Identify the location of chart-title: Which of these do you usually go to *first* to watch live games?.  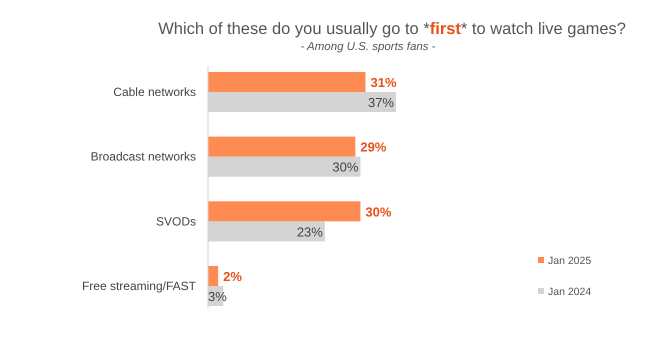
(392, 29).